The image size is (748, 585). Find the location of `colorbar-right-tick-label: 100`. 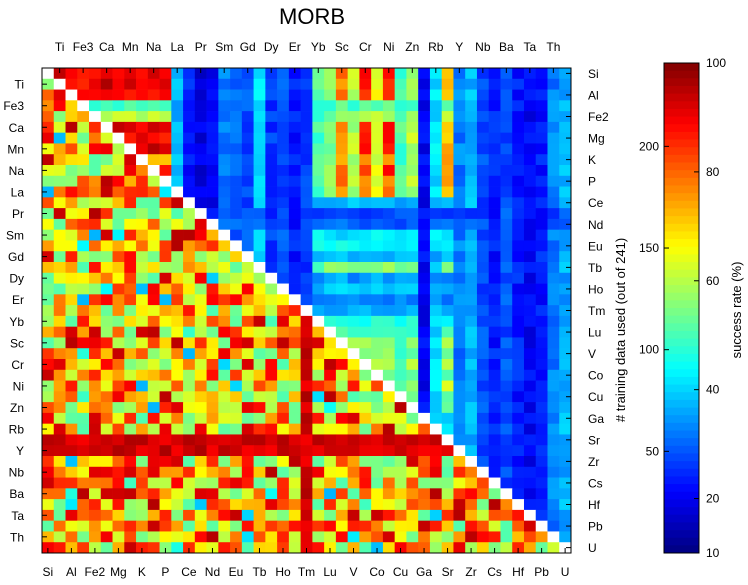

colorbar-right-tick-label: 100 is located at coordinates (716, 63).